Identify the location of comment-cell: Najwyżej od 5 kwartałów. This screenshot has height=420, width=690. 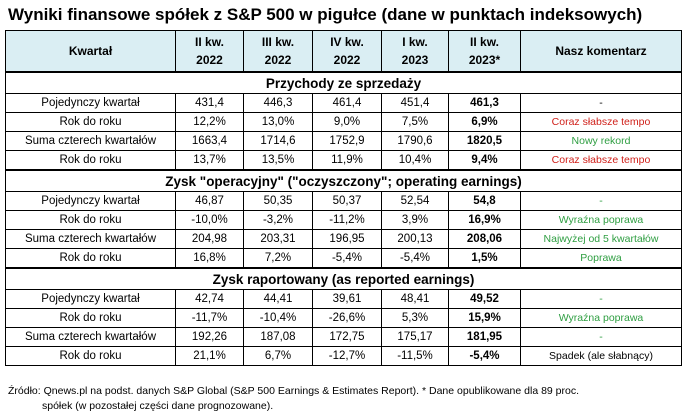
(601, 239).